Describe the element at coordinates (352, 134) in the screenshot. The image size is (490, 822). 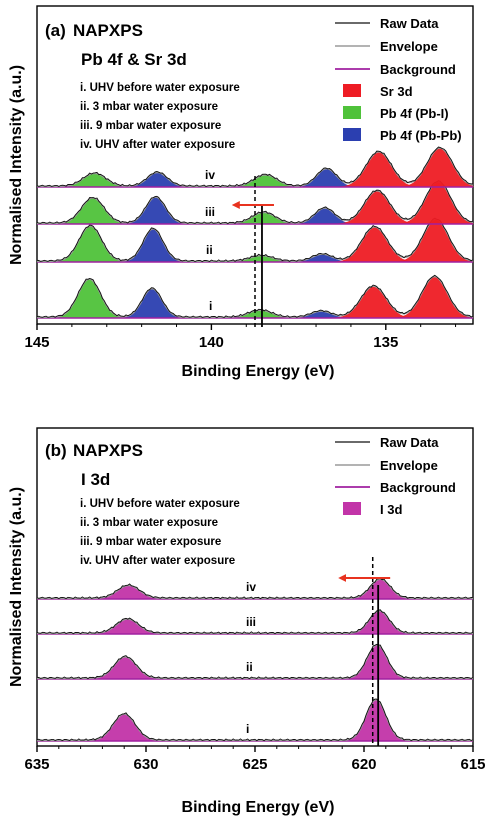
I see `legend-pbpb-swatch` at that location.